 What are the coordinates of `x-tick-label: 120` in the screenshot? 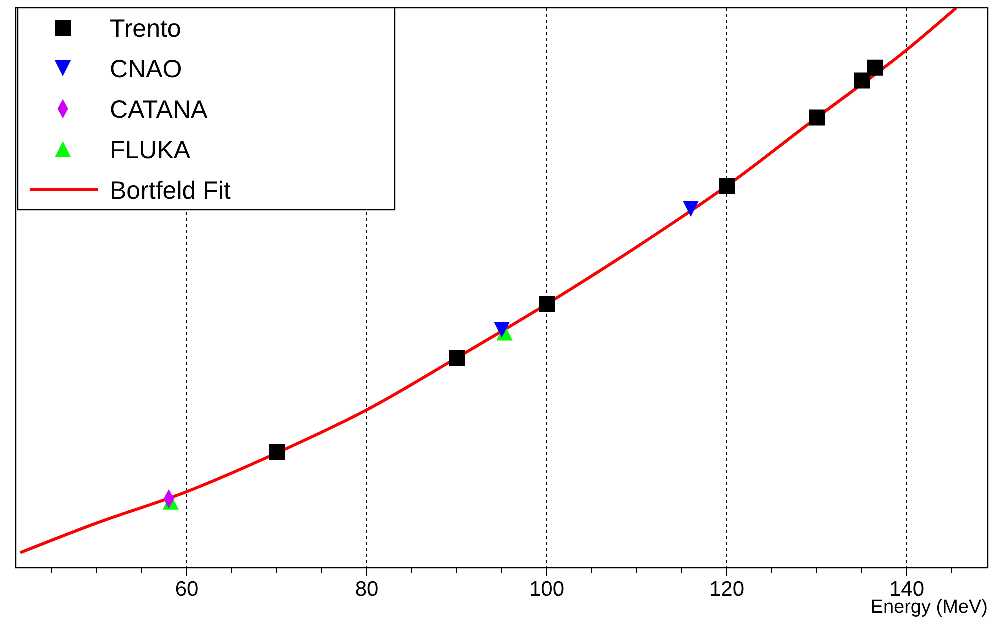 It's located at (727, 589).